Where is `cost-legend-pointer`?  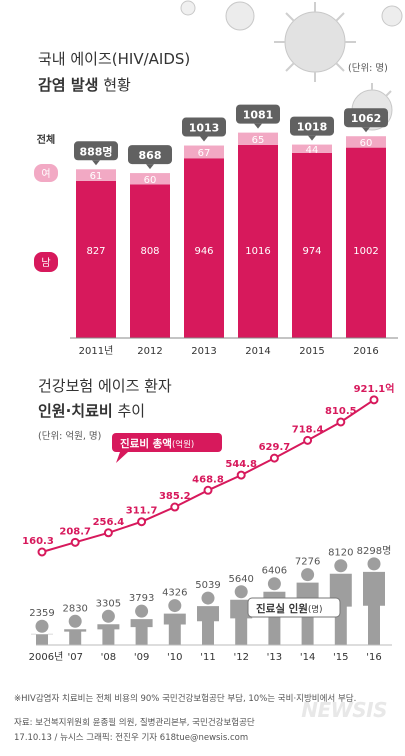 cost-legend-pointer is located at coordinates (122, 457).